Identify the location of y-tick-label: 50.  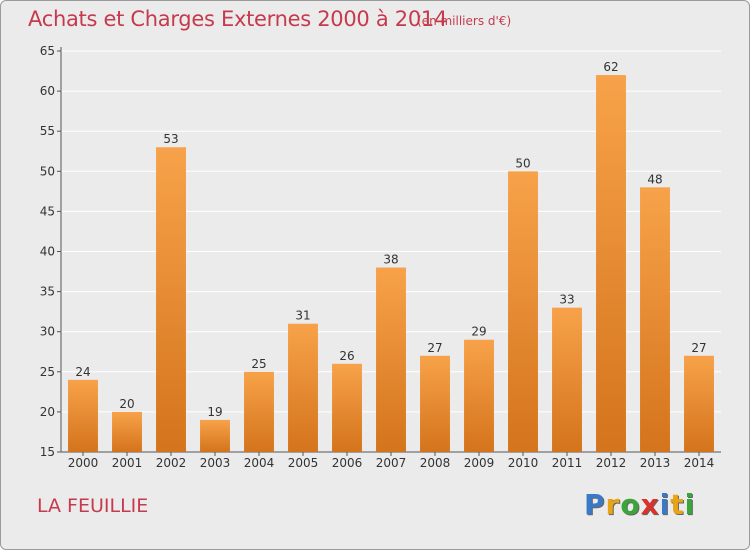
(47, 171).